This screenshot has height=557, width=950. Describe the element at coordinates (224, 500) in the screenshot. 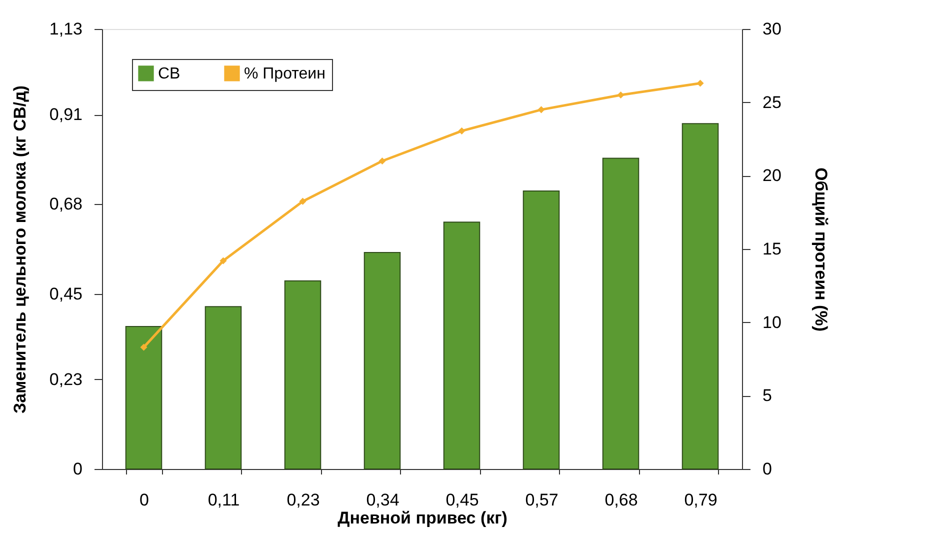

I see `x-tick-label: 0,11` at that location.